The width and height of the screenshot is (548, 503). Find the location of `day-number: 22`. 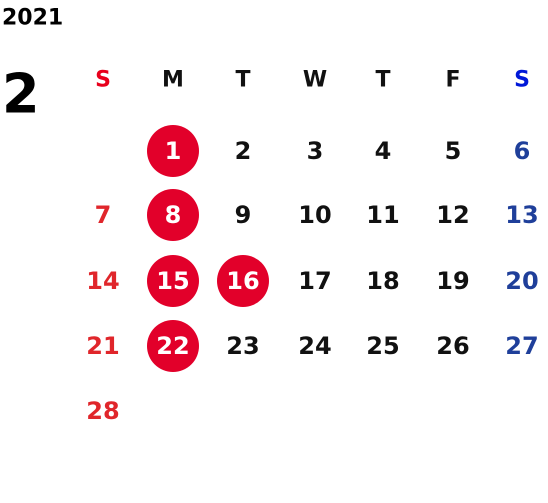

day-number: 22 is located at coordinates (172, 346).